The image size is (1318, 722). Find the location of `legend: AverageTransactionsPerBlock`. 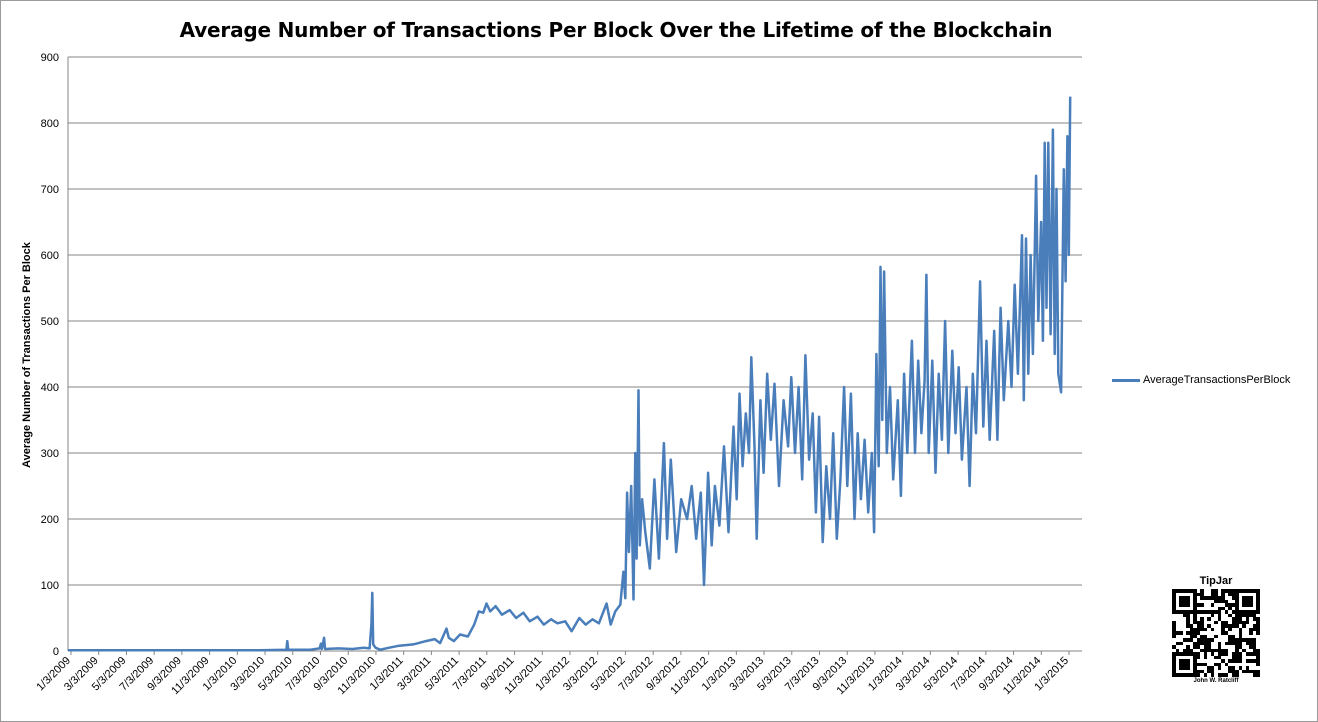

legend: AverageTransactionsPerBlock is located at coordinates (1201, 380).